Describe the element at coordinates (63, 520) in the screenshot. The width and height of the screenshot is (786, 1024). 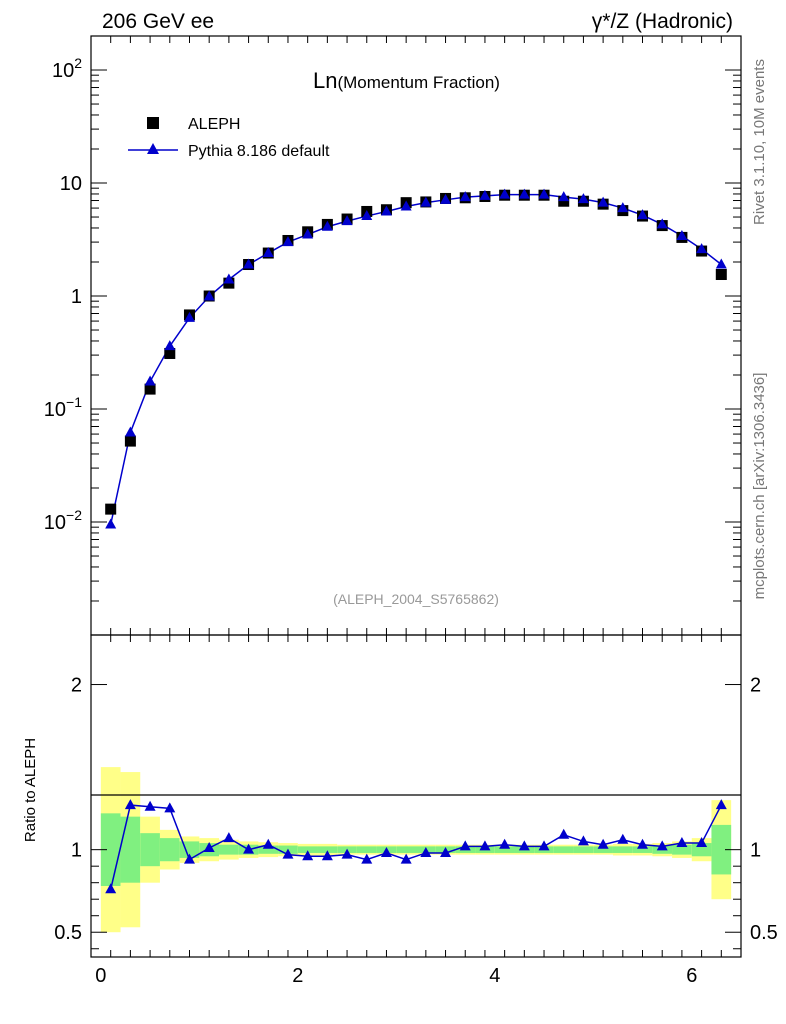
I see `main-y-tick-label: 10⁻²` at that location.